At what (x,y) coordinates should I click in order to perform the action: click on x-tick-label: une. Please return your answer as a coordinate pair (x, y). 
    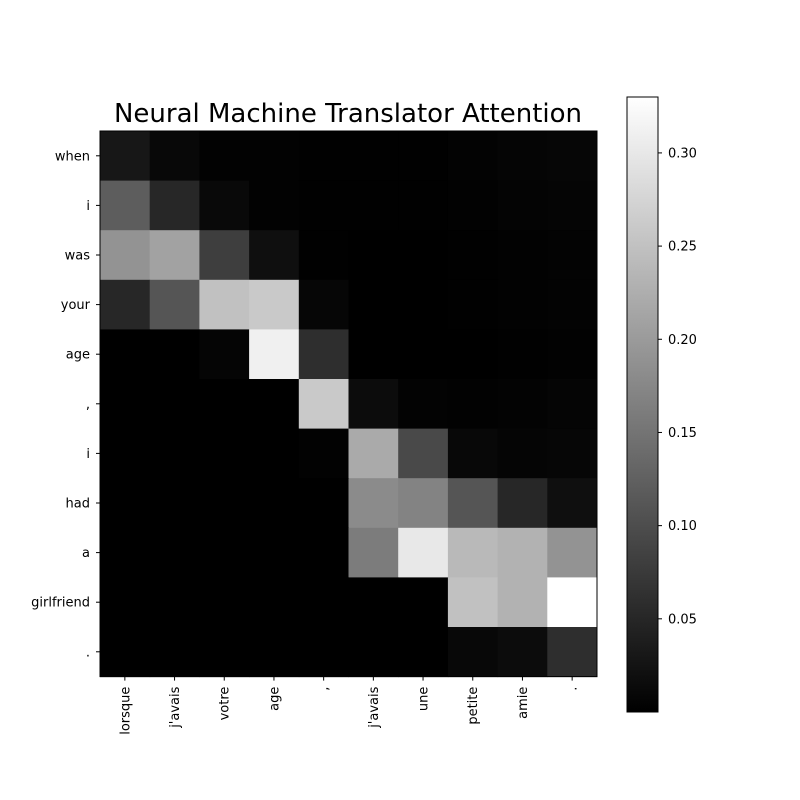
    Looking at the image, I should click on (424, 699).